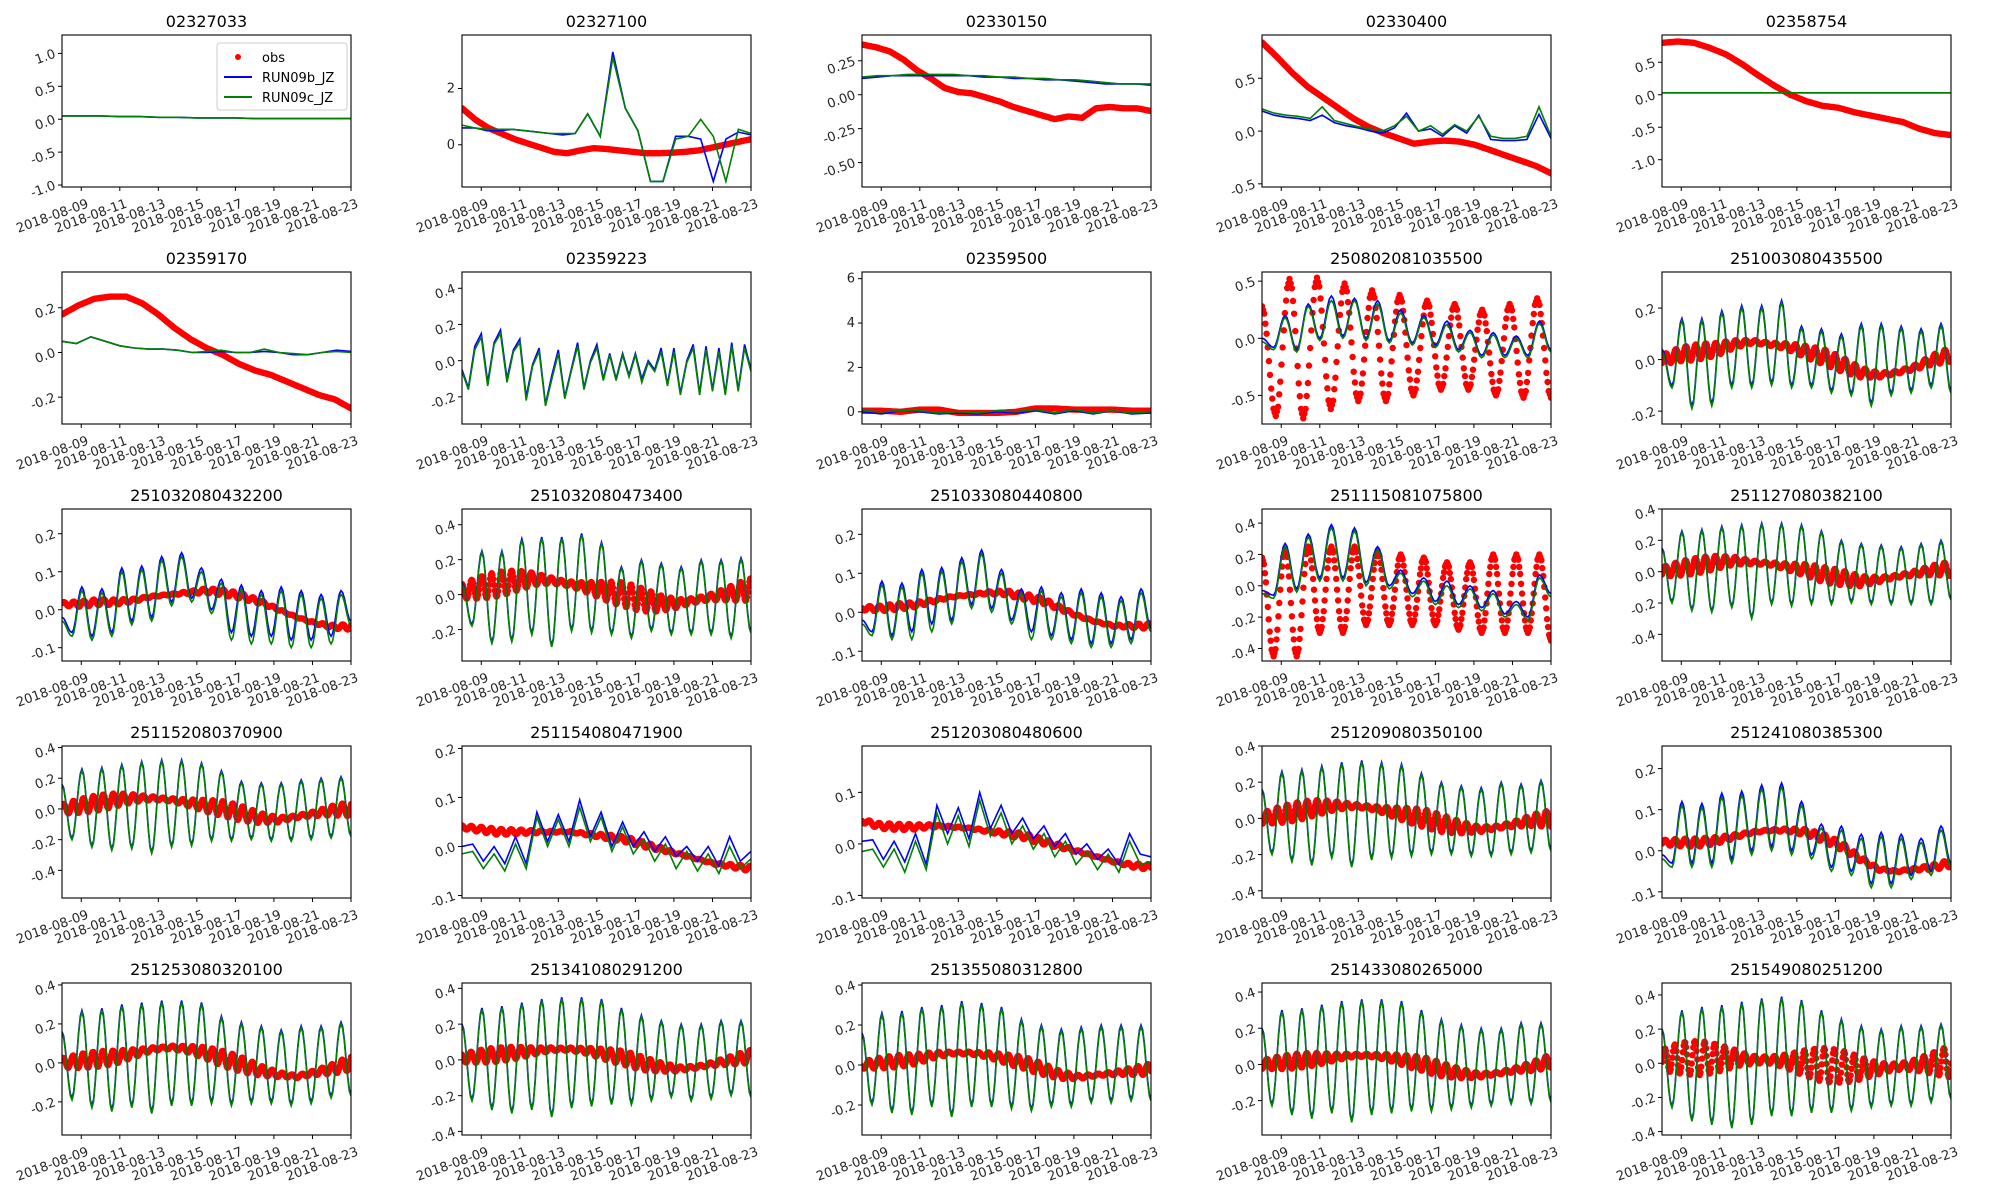 The image size is (2000, 1200). I want to click on y-tick-label: 4, so click(851, 323).